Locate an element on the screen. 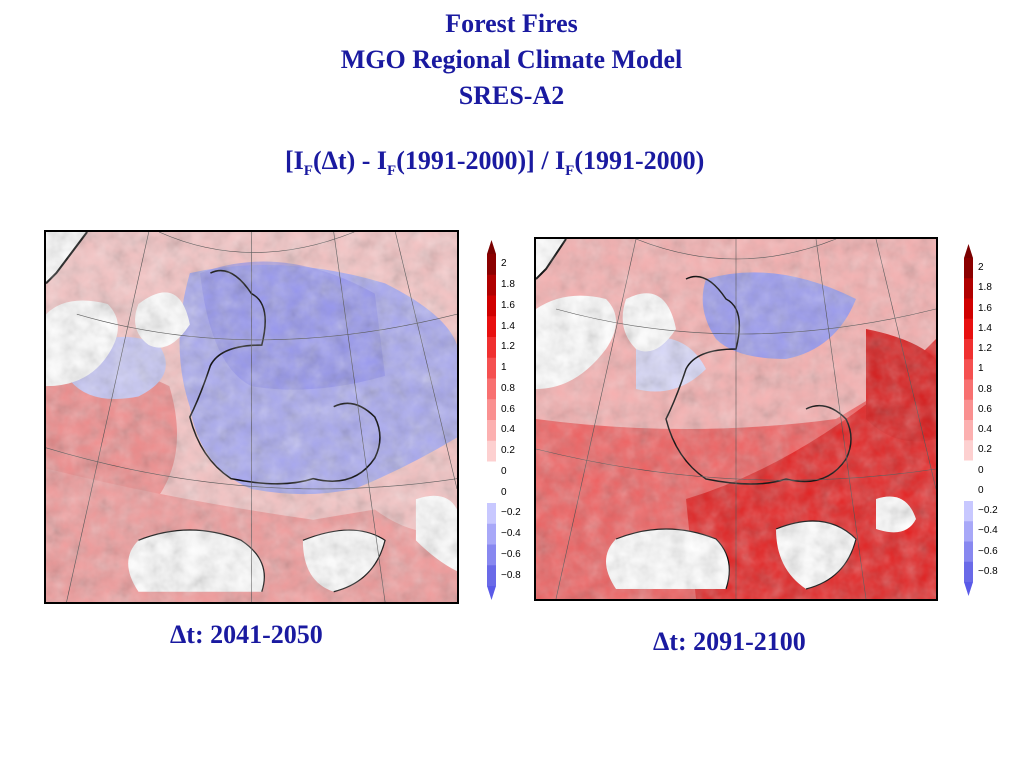  caption-2041-2050: Δt: 2041-2050 is located at coordinates (246, 634).